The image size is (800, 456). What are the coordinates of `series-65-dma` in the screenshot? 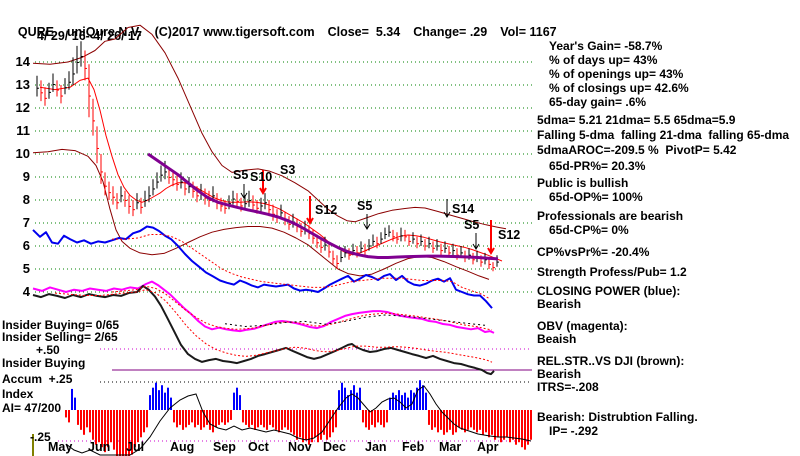 It's located at (323, 206).